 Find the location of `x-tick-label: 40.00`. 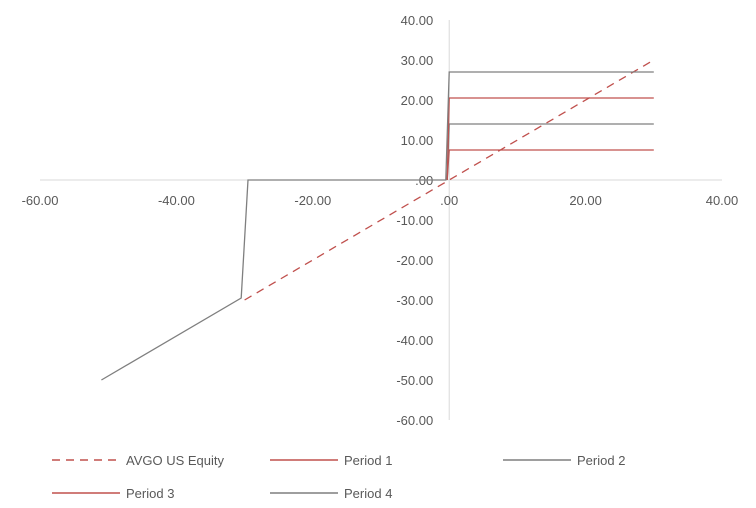

x-tick-label: 40.00 is located at coordinates (722, 200).